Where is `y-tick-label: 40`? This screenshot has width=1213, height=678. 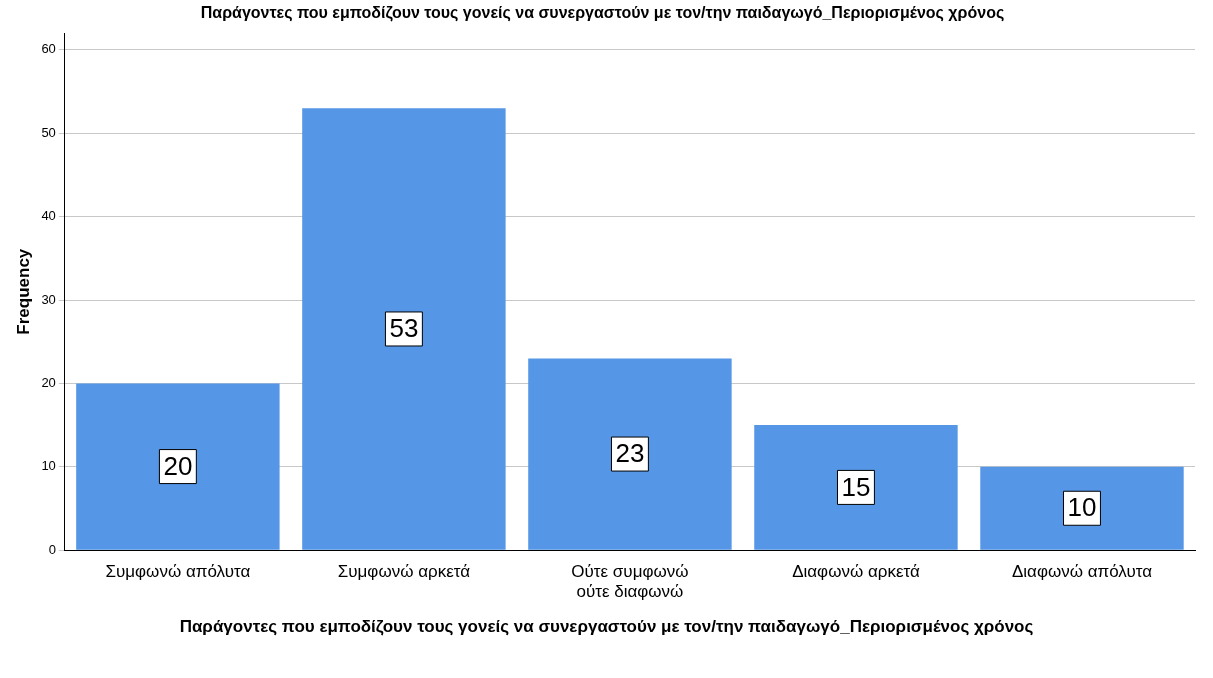
y-tick-label: 40 is located at coordinates (48, 216).